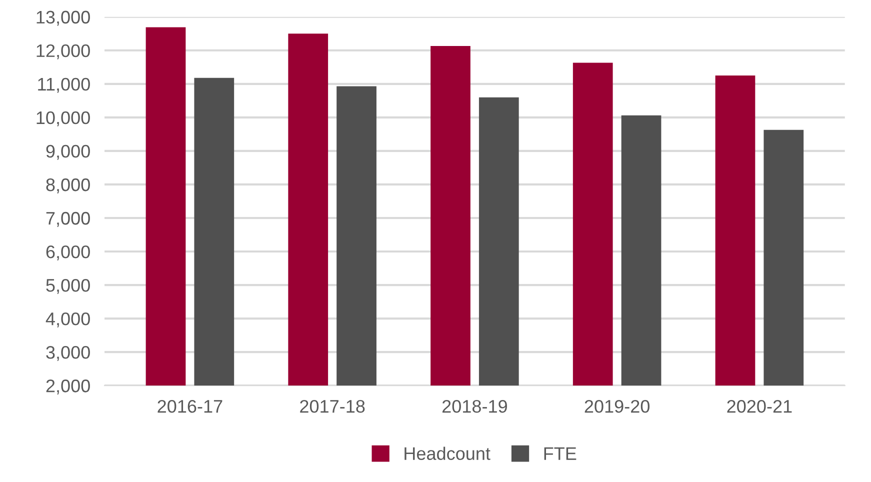 The height and width of the screenshot is (482, 871). What do you see at coordinates (68, 320) in the screenshot?
I see `y-tick-label: 4,000` at bounding box center [68, 320].